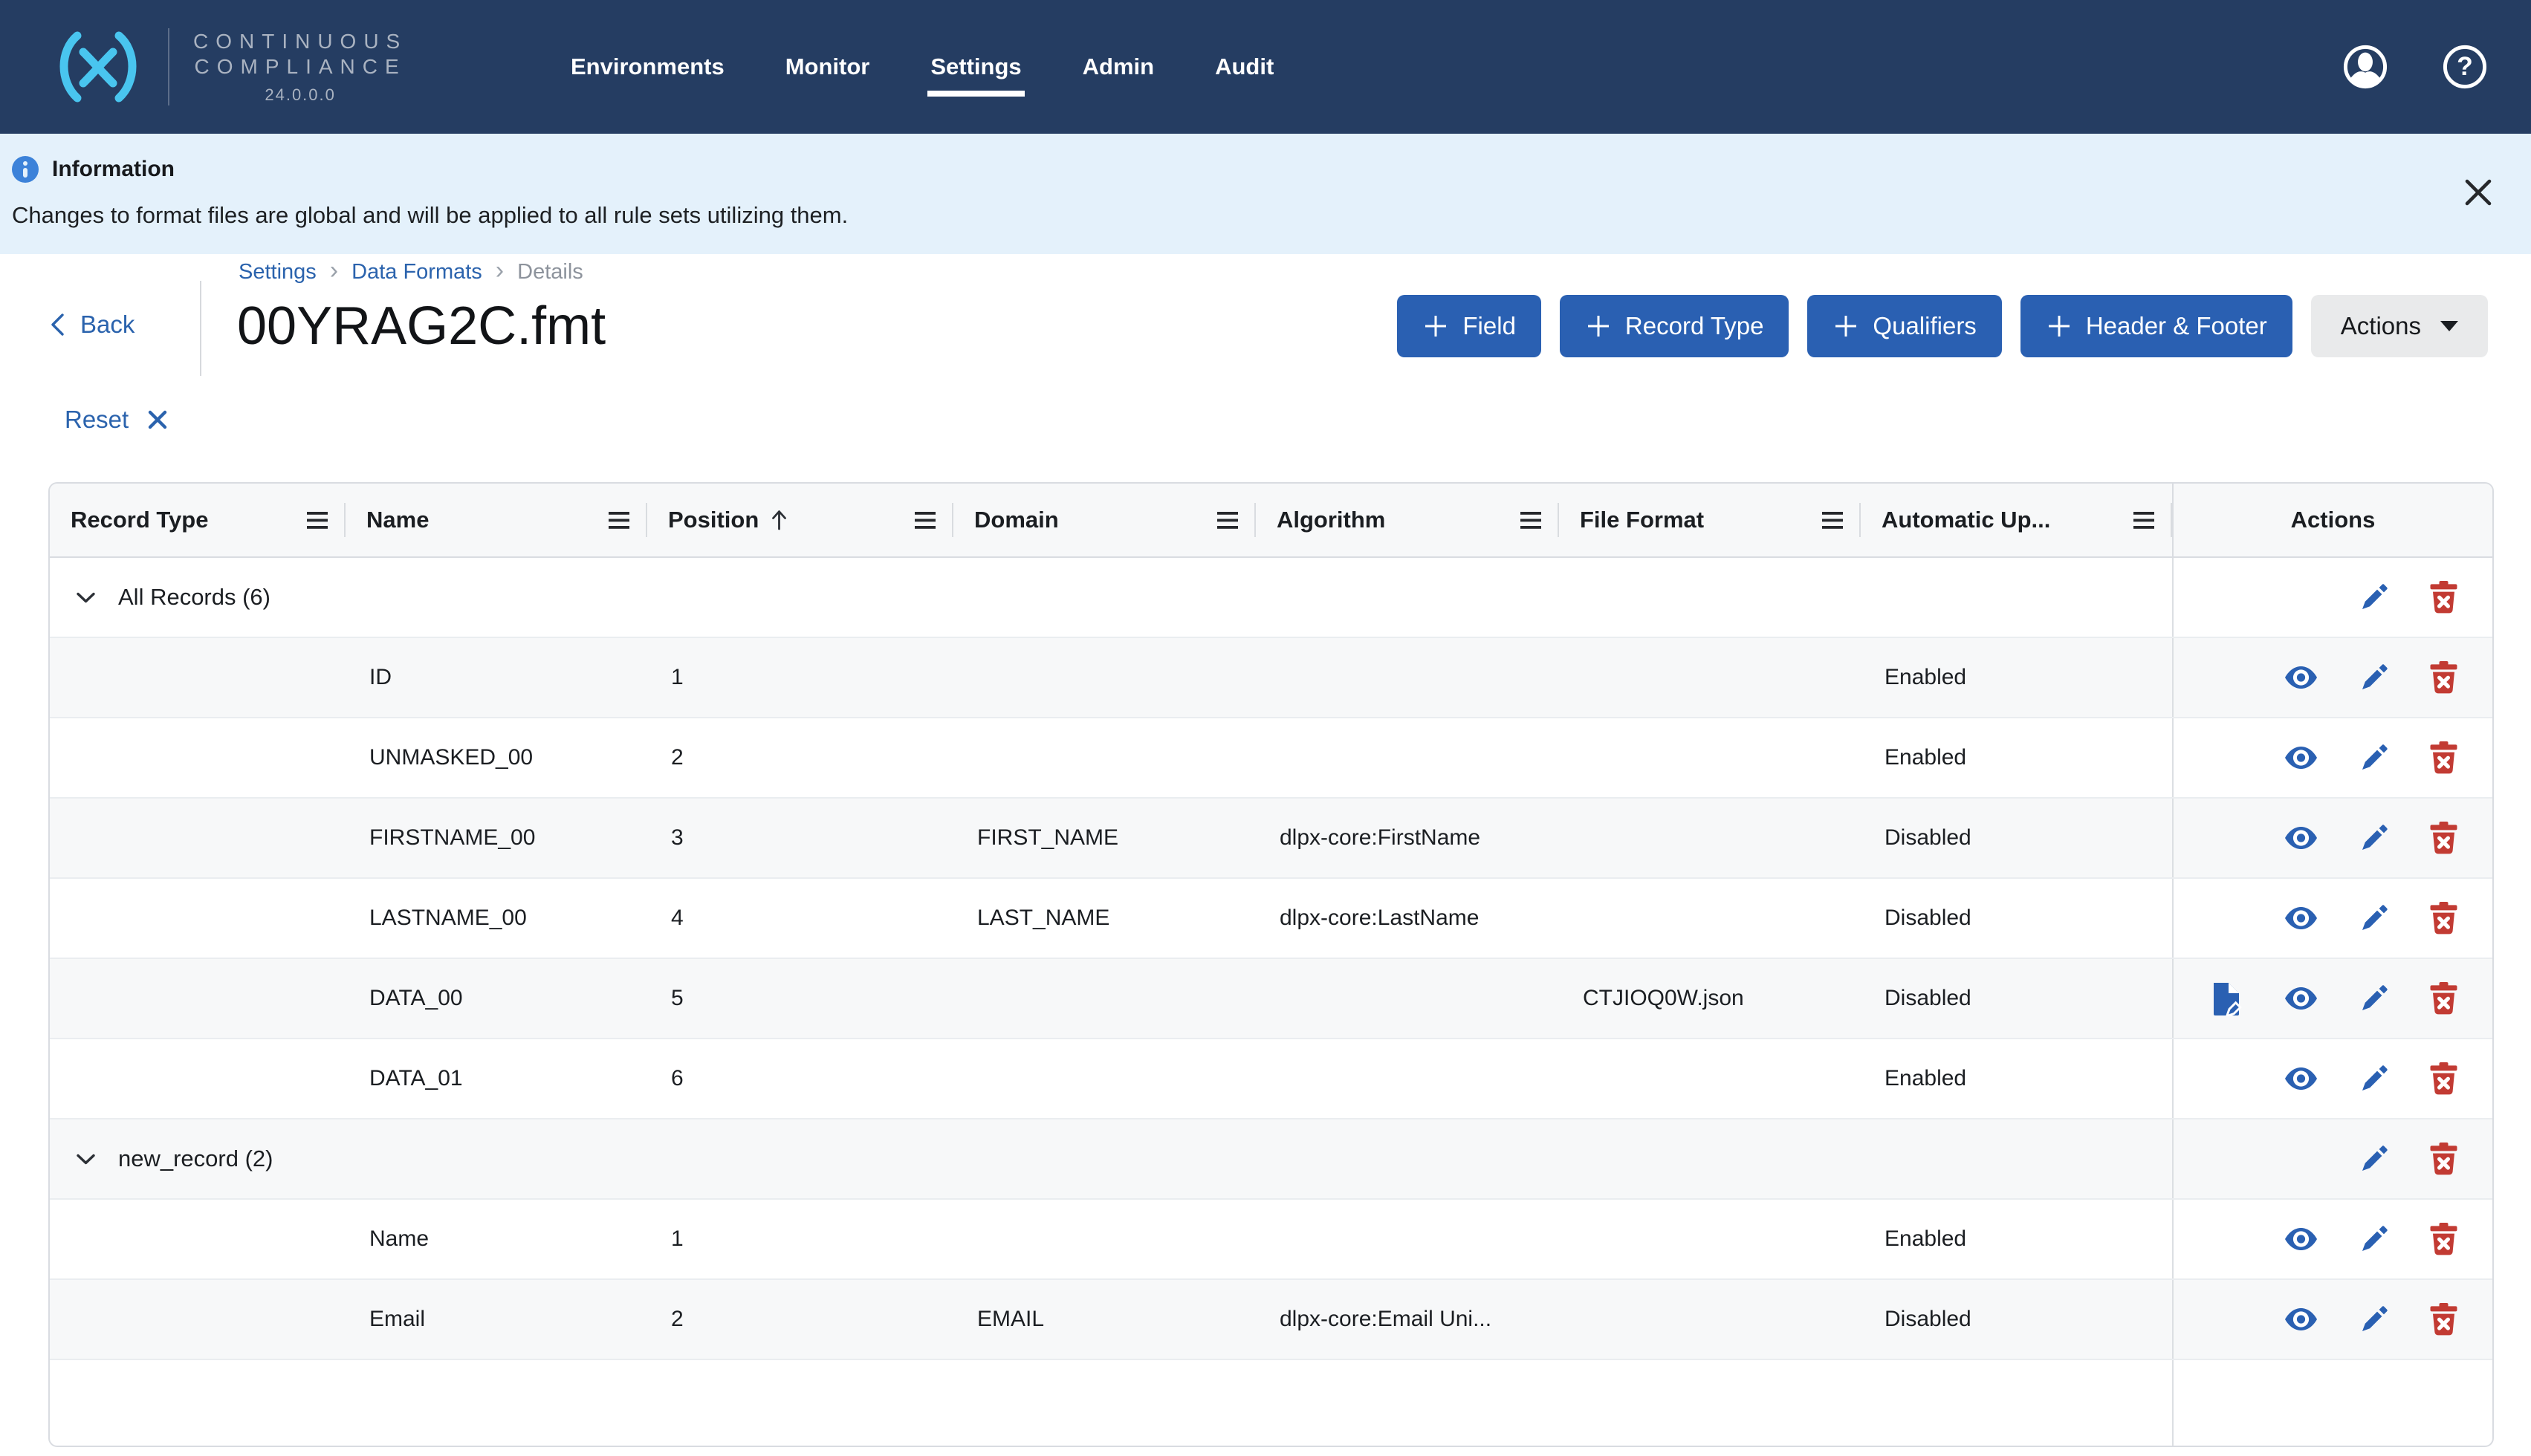 The height and width of the screenshot is (1456, 2531). What do you see at coordinates (800, 520) in the screenshot?
I see `column-header-position: Position` at bounding box center [800, 520].